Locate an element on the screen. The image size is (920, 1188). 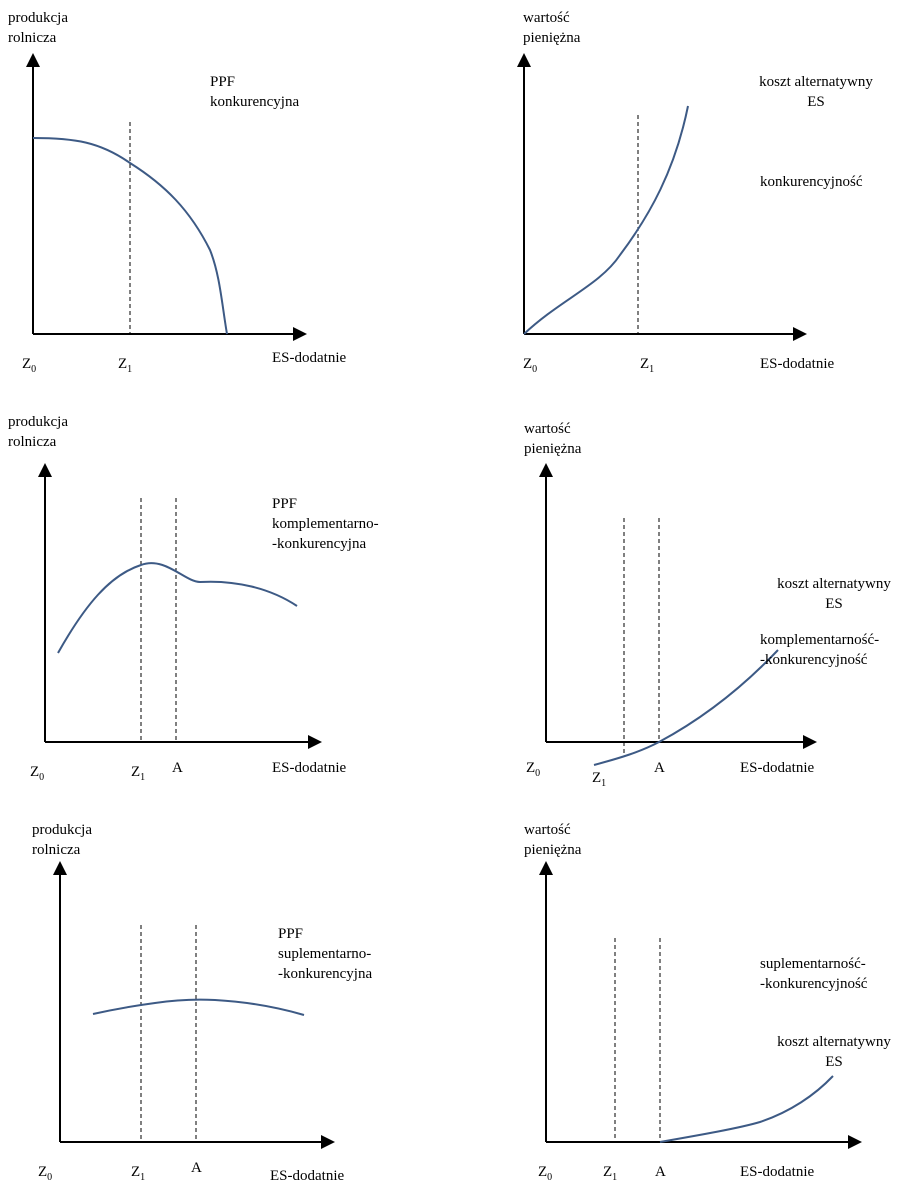
region-label-line1: komplementarność- is located at coordinates (819, 640).